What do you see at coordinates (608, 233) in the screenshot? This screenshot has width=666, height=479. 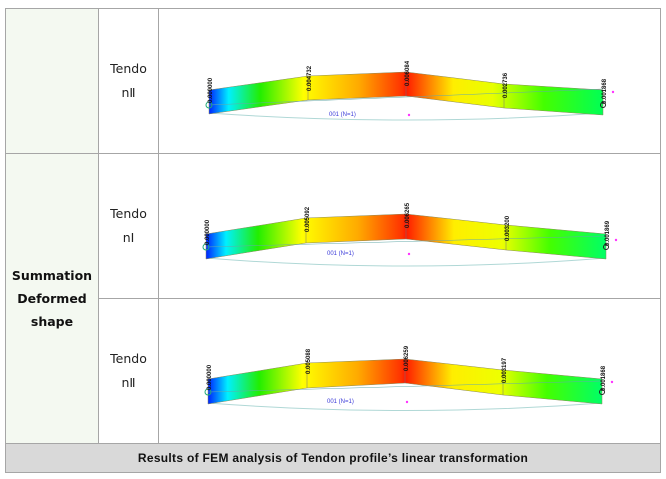 I see `node-value: 0.001869` at bounding box center [608, 233].